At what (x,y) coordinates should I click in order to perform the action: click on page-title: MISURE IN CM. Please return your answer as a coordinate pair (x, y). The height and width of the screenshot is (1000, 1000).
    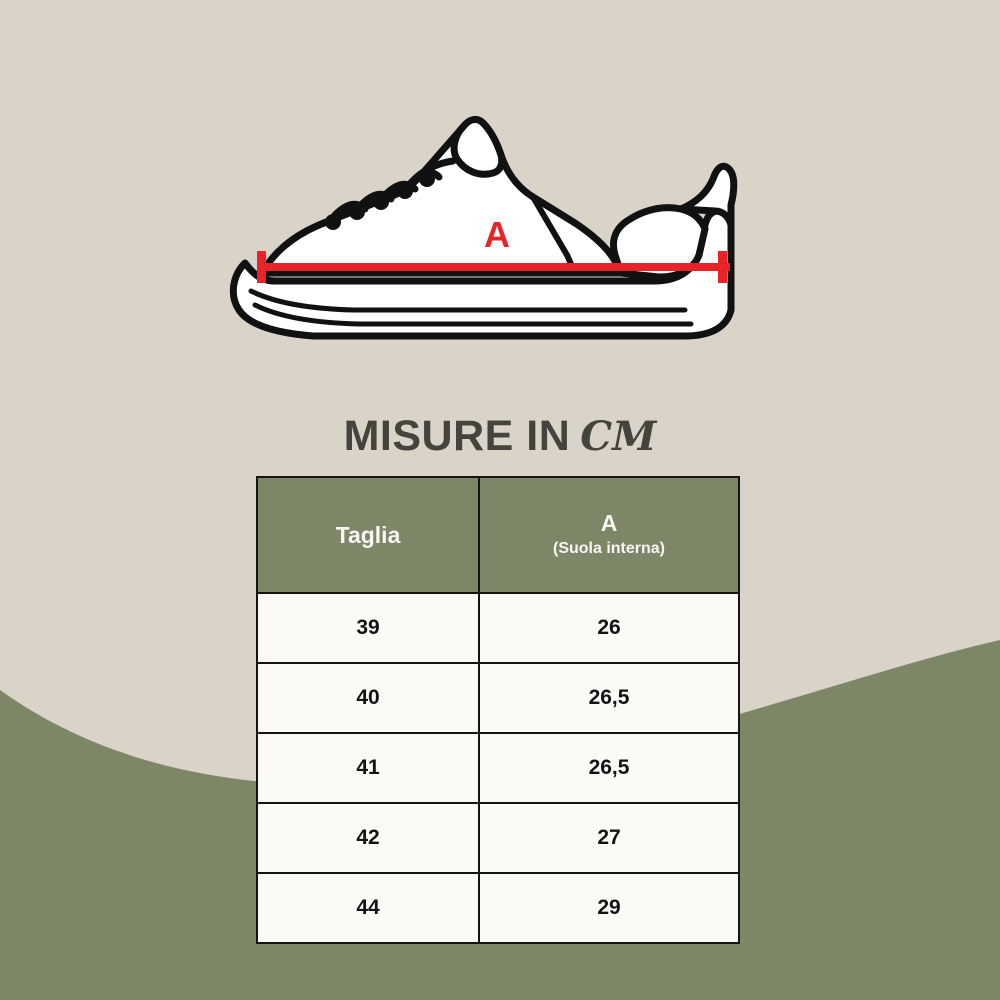
    Looking at the image, I should click on (500, 436).